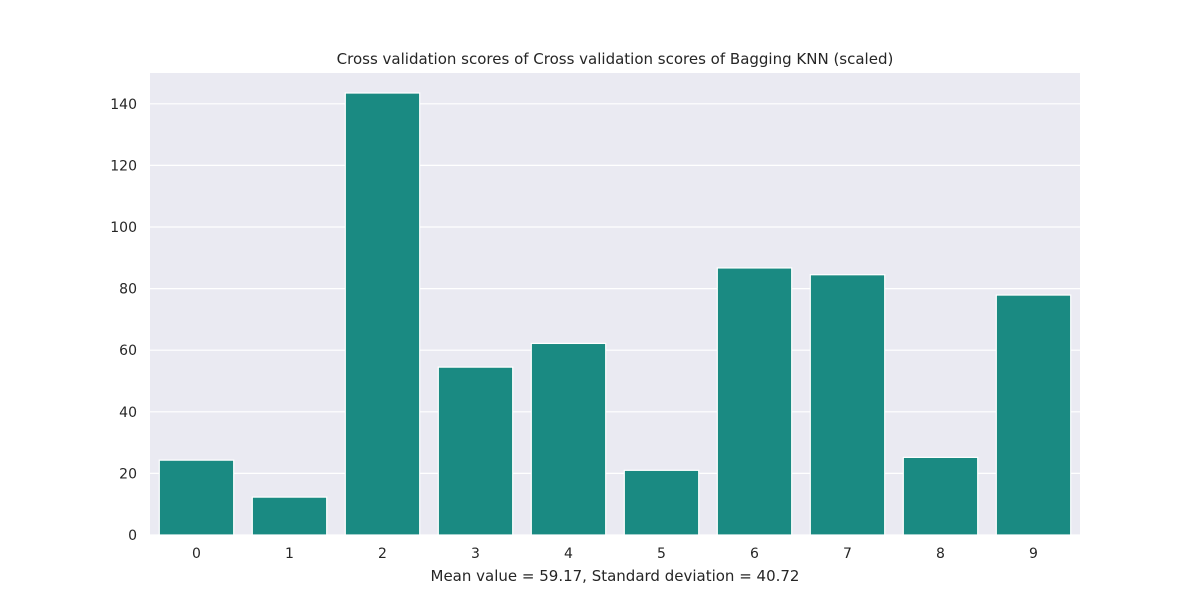  Describe the element at coordinates (196, 554) in the screenshot. I see `x-tick-label: 0` at that location.